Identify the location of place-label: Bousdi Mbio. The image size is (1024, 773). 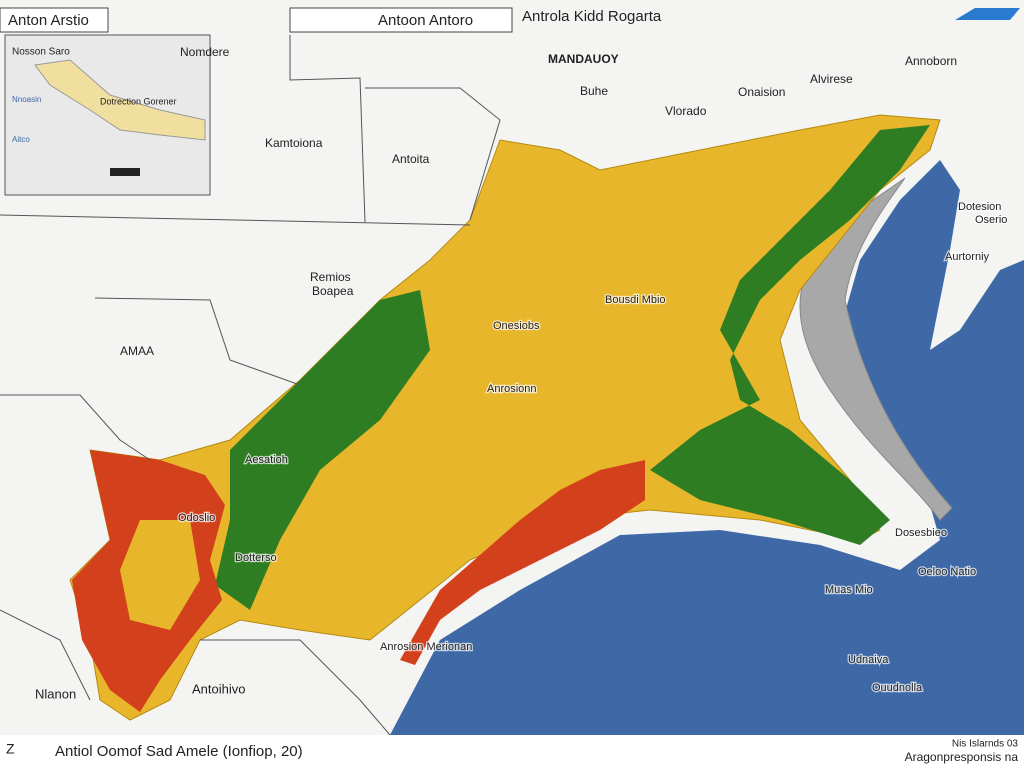
(635, 300).